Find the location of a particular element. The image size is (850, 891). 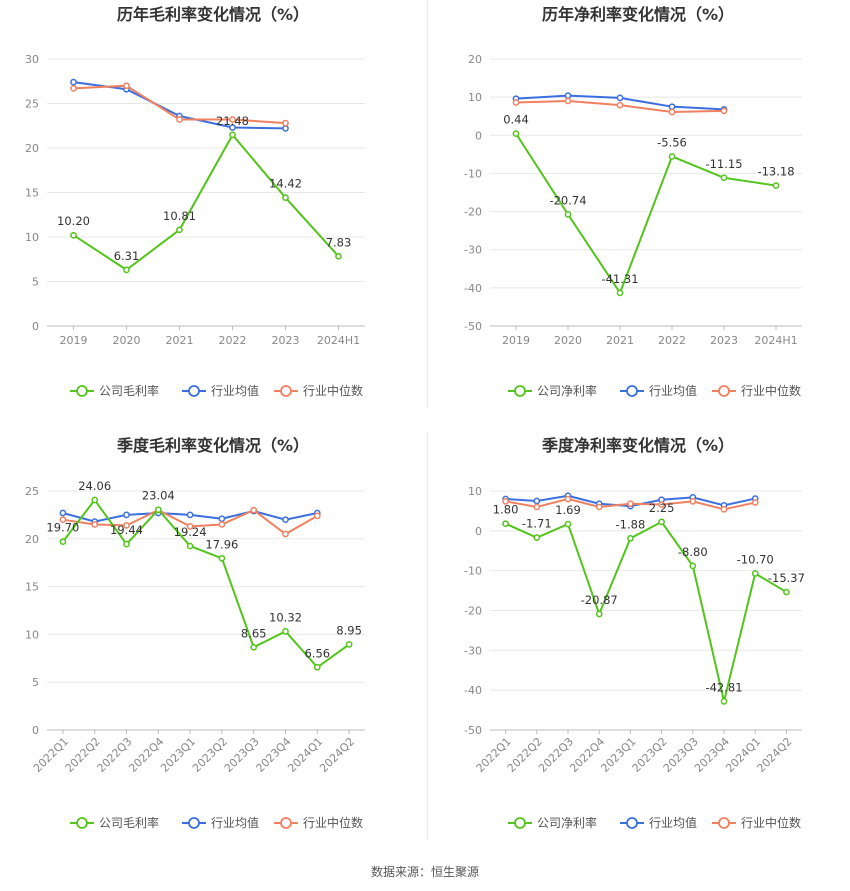

data-label: 21.48 is located at coordinates (232, 121).